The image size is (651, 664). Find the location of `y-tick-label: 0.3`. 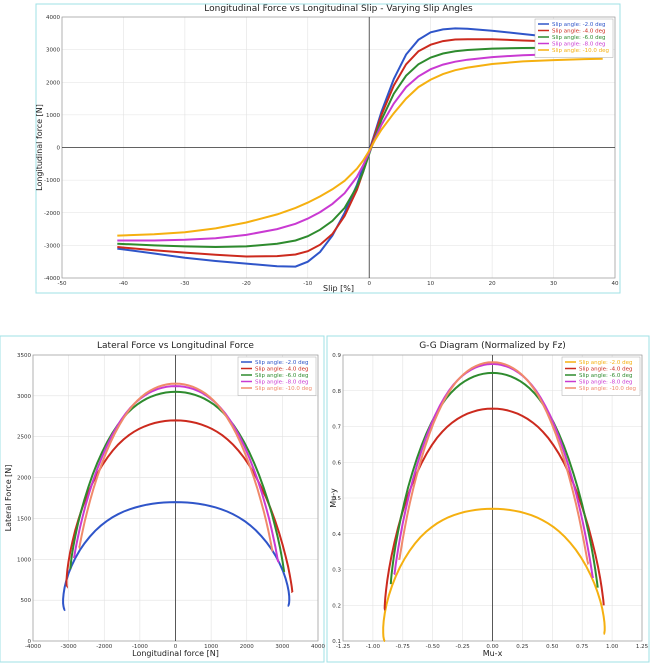

y-tick-label: 0.3 is located at coordinates (336, 571).